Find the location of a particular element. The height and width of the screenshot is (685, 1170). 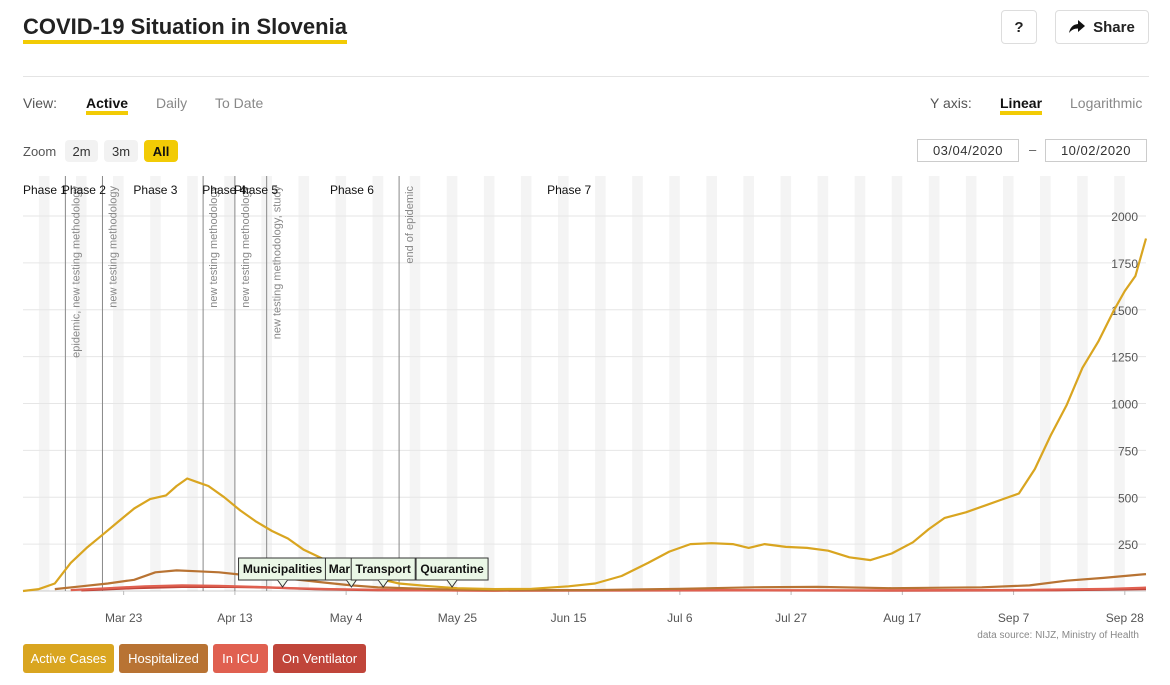

legend-in-icu-label: In ICU is located at coordinates (240, 658).